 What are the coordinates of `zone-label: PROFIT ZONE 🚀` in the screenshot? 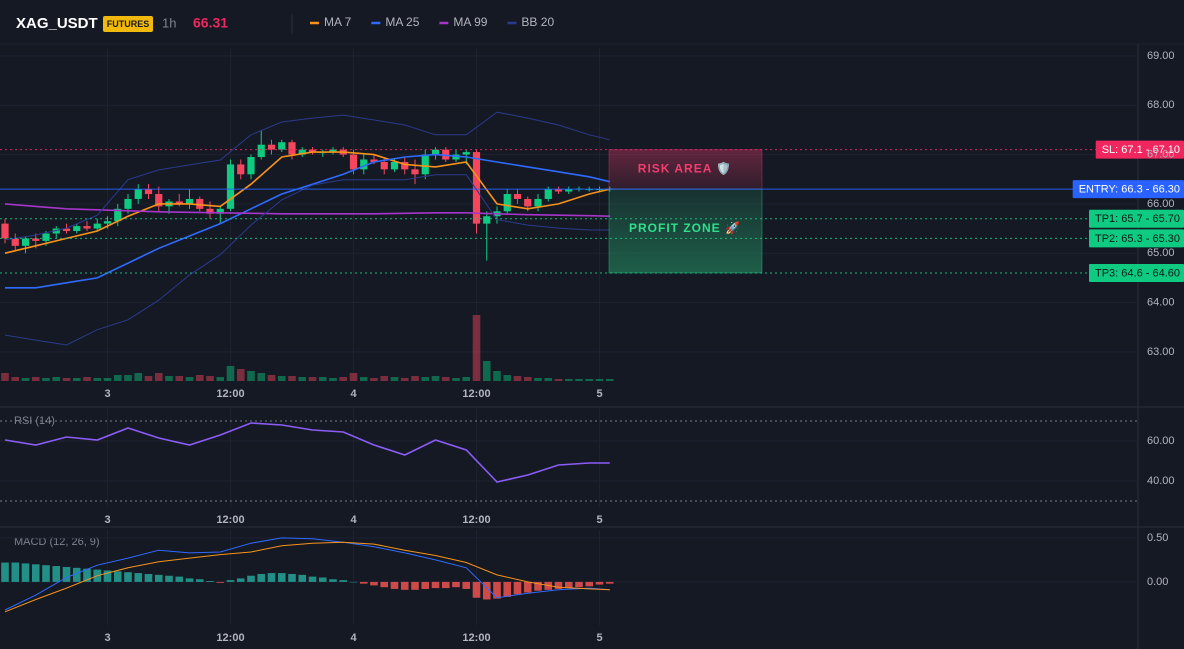 It's located at (685, 228).